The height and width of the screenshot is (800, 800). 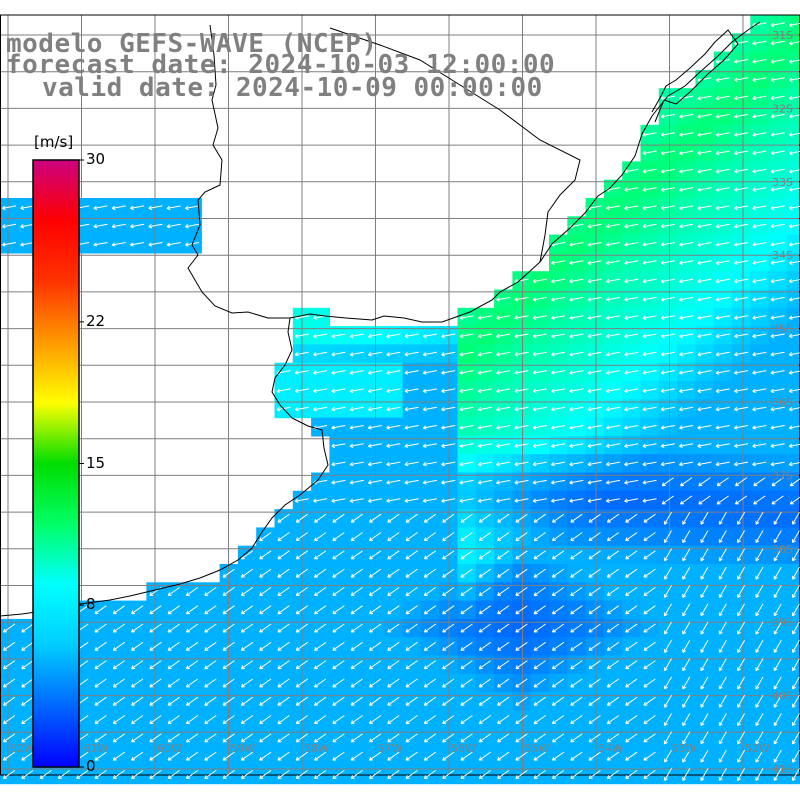 I want to click on longitude-label: 61W, so click(x=96, y=748).